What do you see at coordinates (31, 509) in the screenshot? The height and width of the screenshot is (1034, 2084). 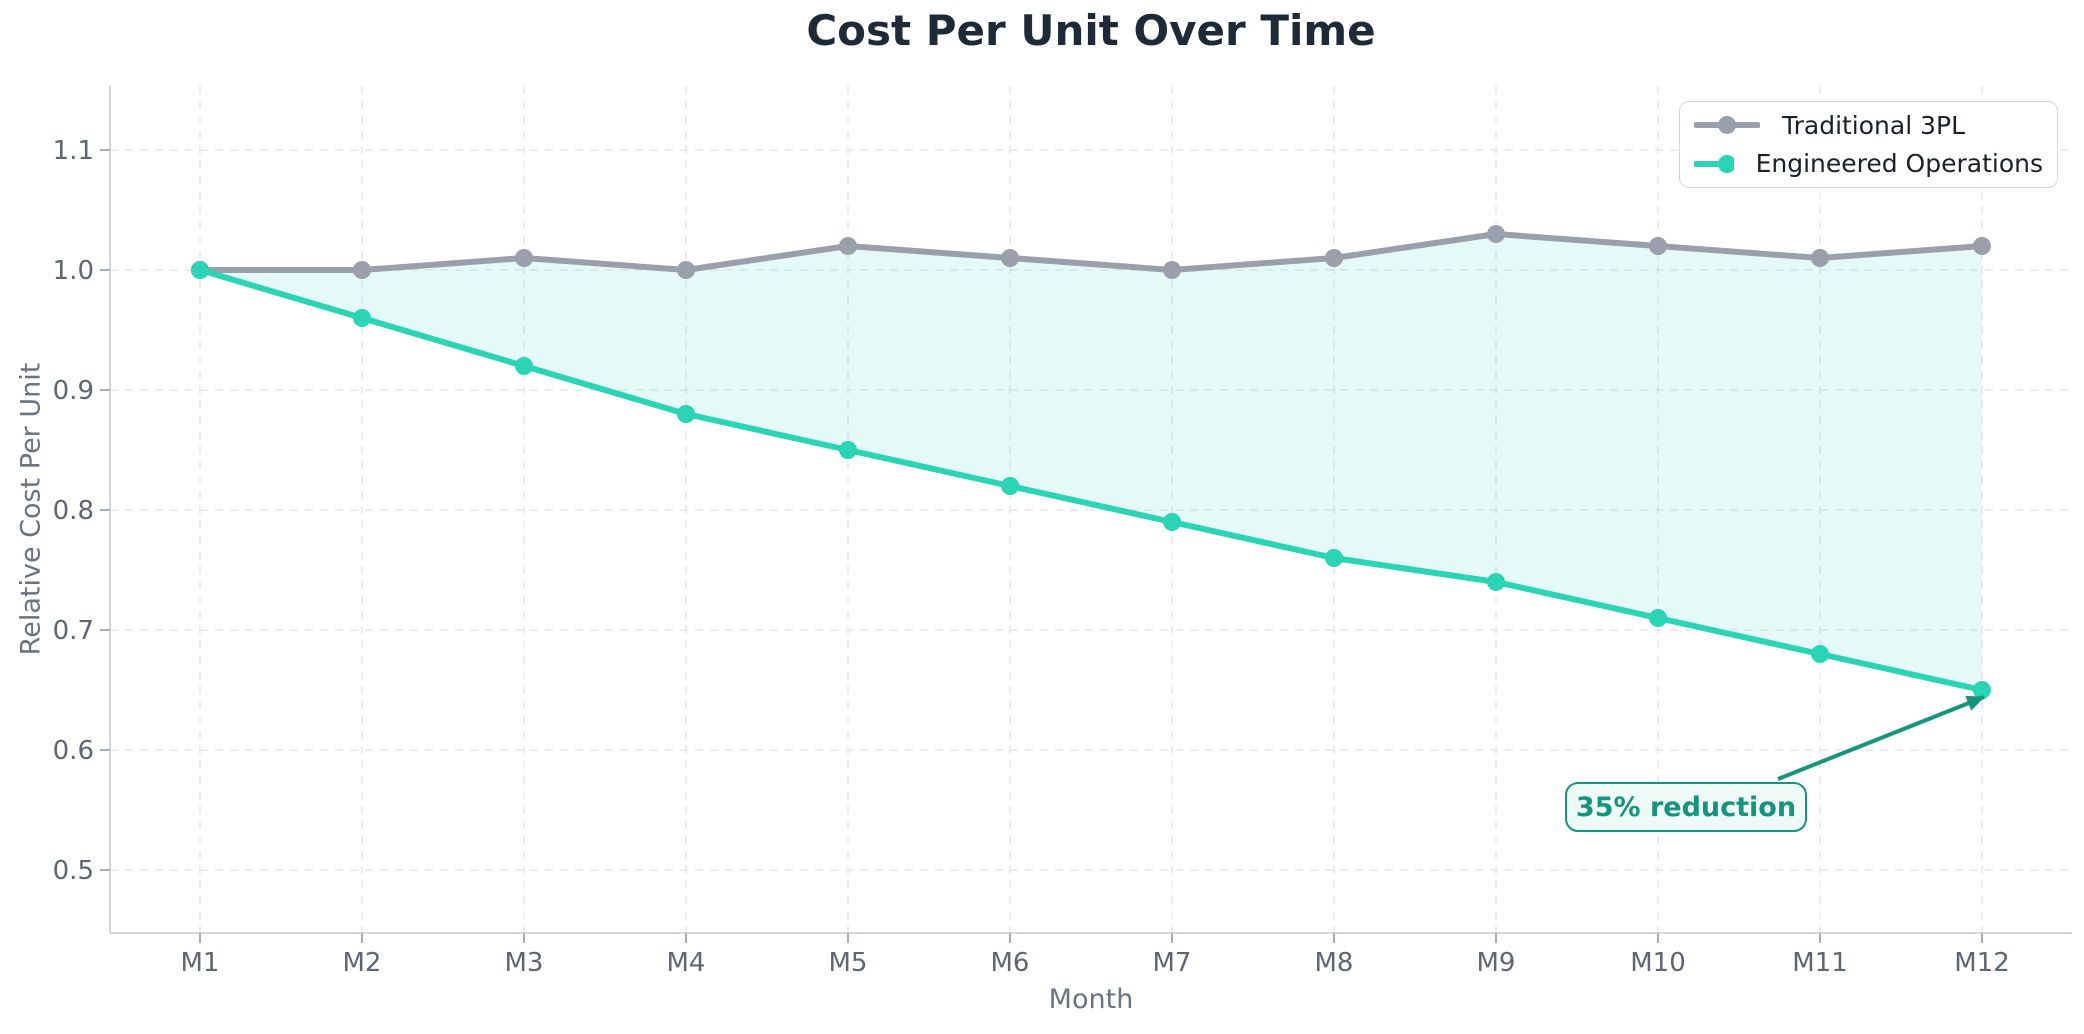 I see `y-axis-label: Relative Cost Per Unit` at bounding box center [31, 509].